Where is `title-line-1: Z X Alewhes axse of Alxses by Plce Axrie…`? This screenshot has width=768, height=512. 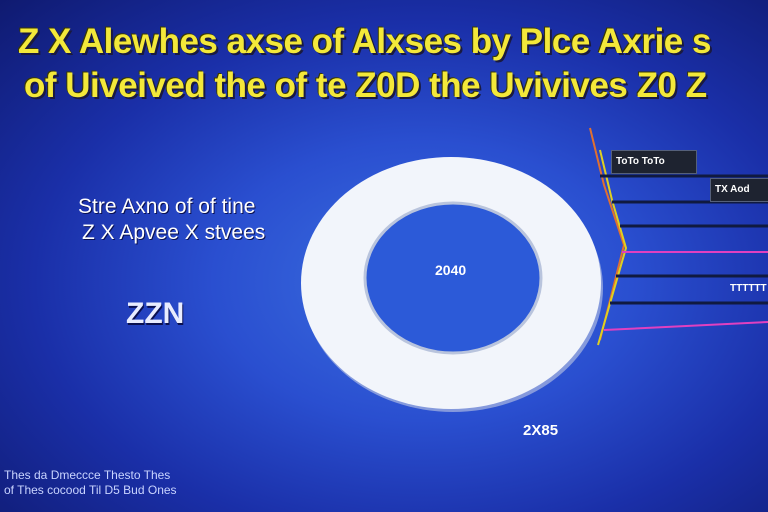 title-line-1: Z X Alewhes axse of Alxses by Plce Axrie… is located at coordinates (364, 41).